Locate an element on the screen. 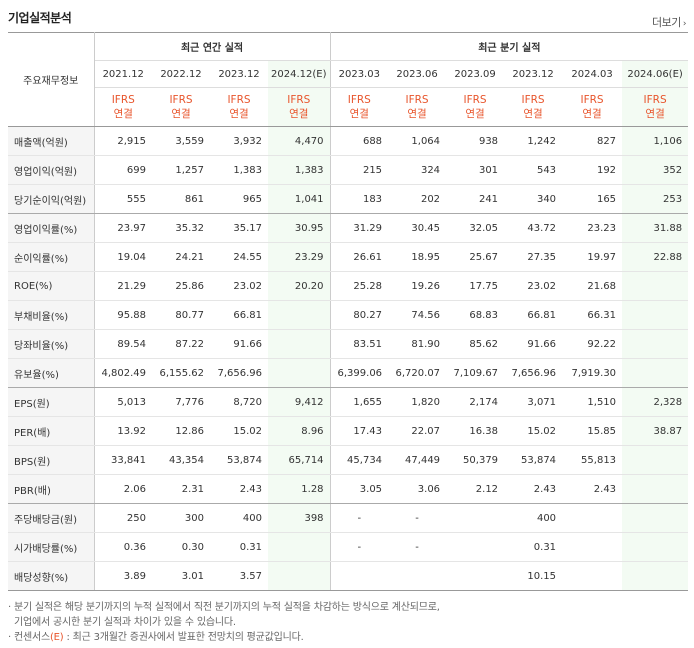 The image size is (694, 648). period-header: 2021.12 is located at coordinates (123, 74).